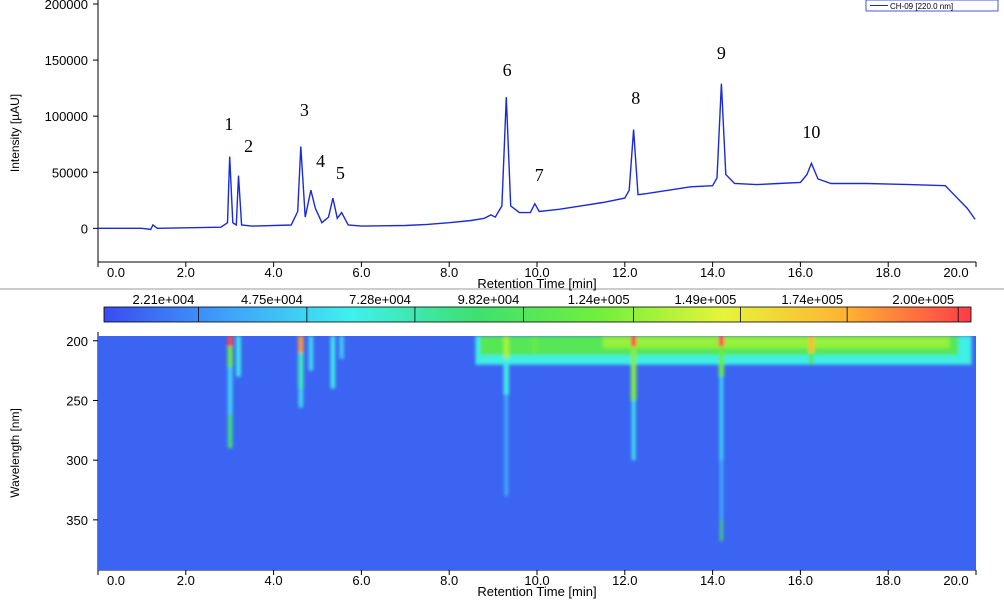 The width and height of the screenshot is (1004, 610). What do you see at coordinates (380, 299) in the screenshot?
I see `colorbar-tick-label: 7.28e+004` at bounding box center [380, 299].